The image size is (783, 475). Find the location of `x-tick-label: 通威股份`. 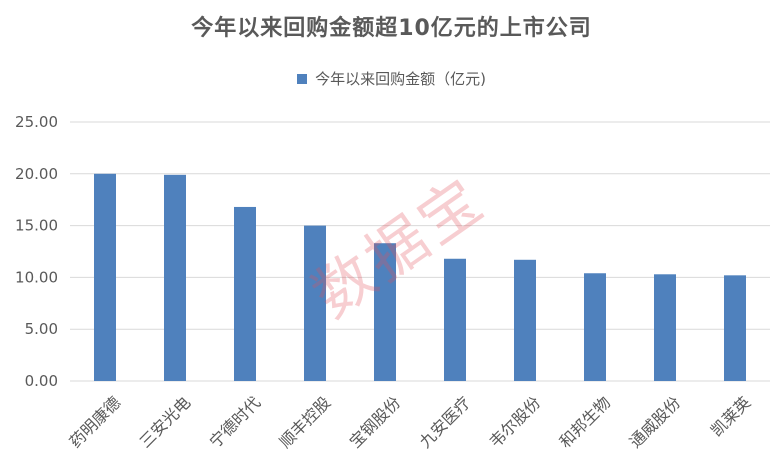

x-tick-label: 通威股份 is located at coordinates (655, 422).